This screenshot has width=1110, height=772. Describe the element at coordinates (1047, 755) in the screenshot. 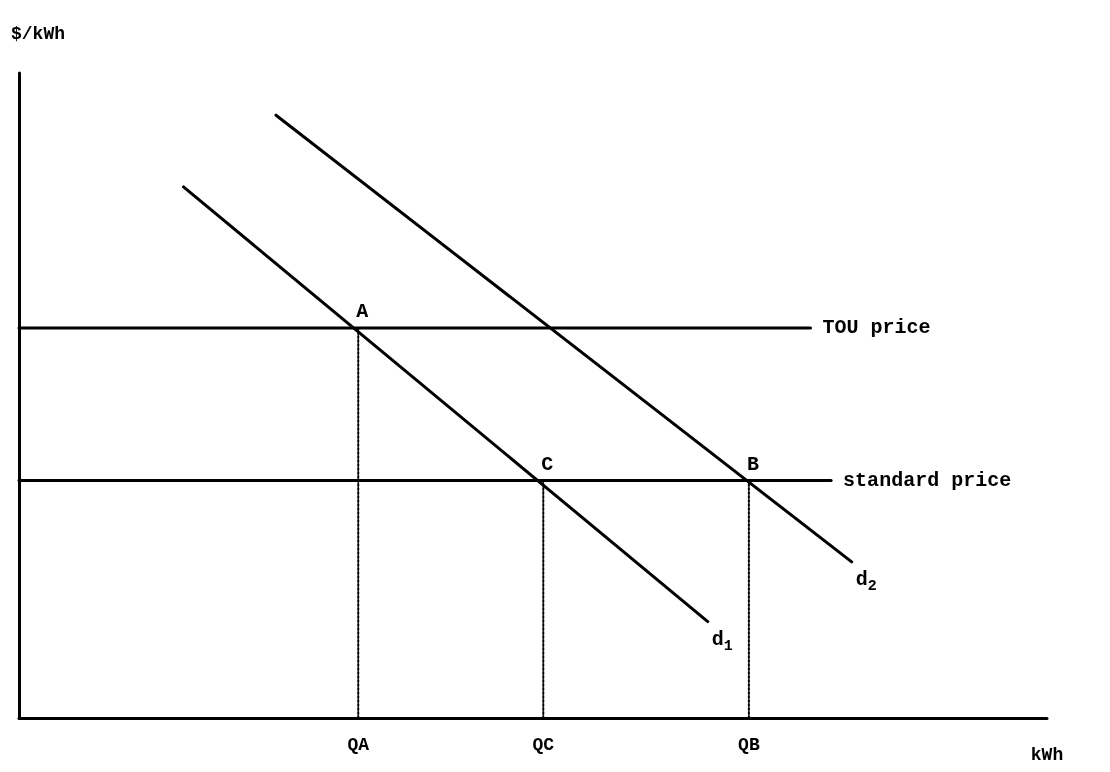

I see `x-axis-title: kWh` at that location.